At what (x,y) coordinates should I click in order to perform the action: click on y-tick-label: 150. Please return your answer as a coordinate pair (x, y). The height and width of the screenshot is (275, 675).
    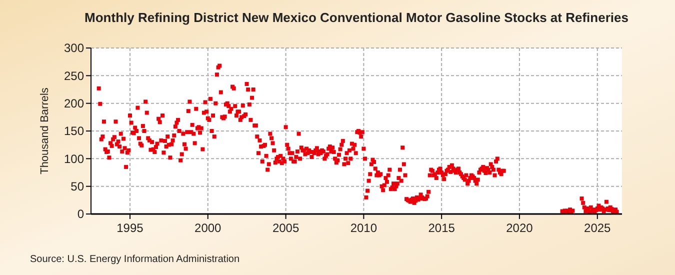
    Looking at the image, I should click on (74, 131).